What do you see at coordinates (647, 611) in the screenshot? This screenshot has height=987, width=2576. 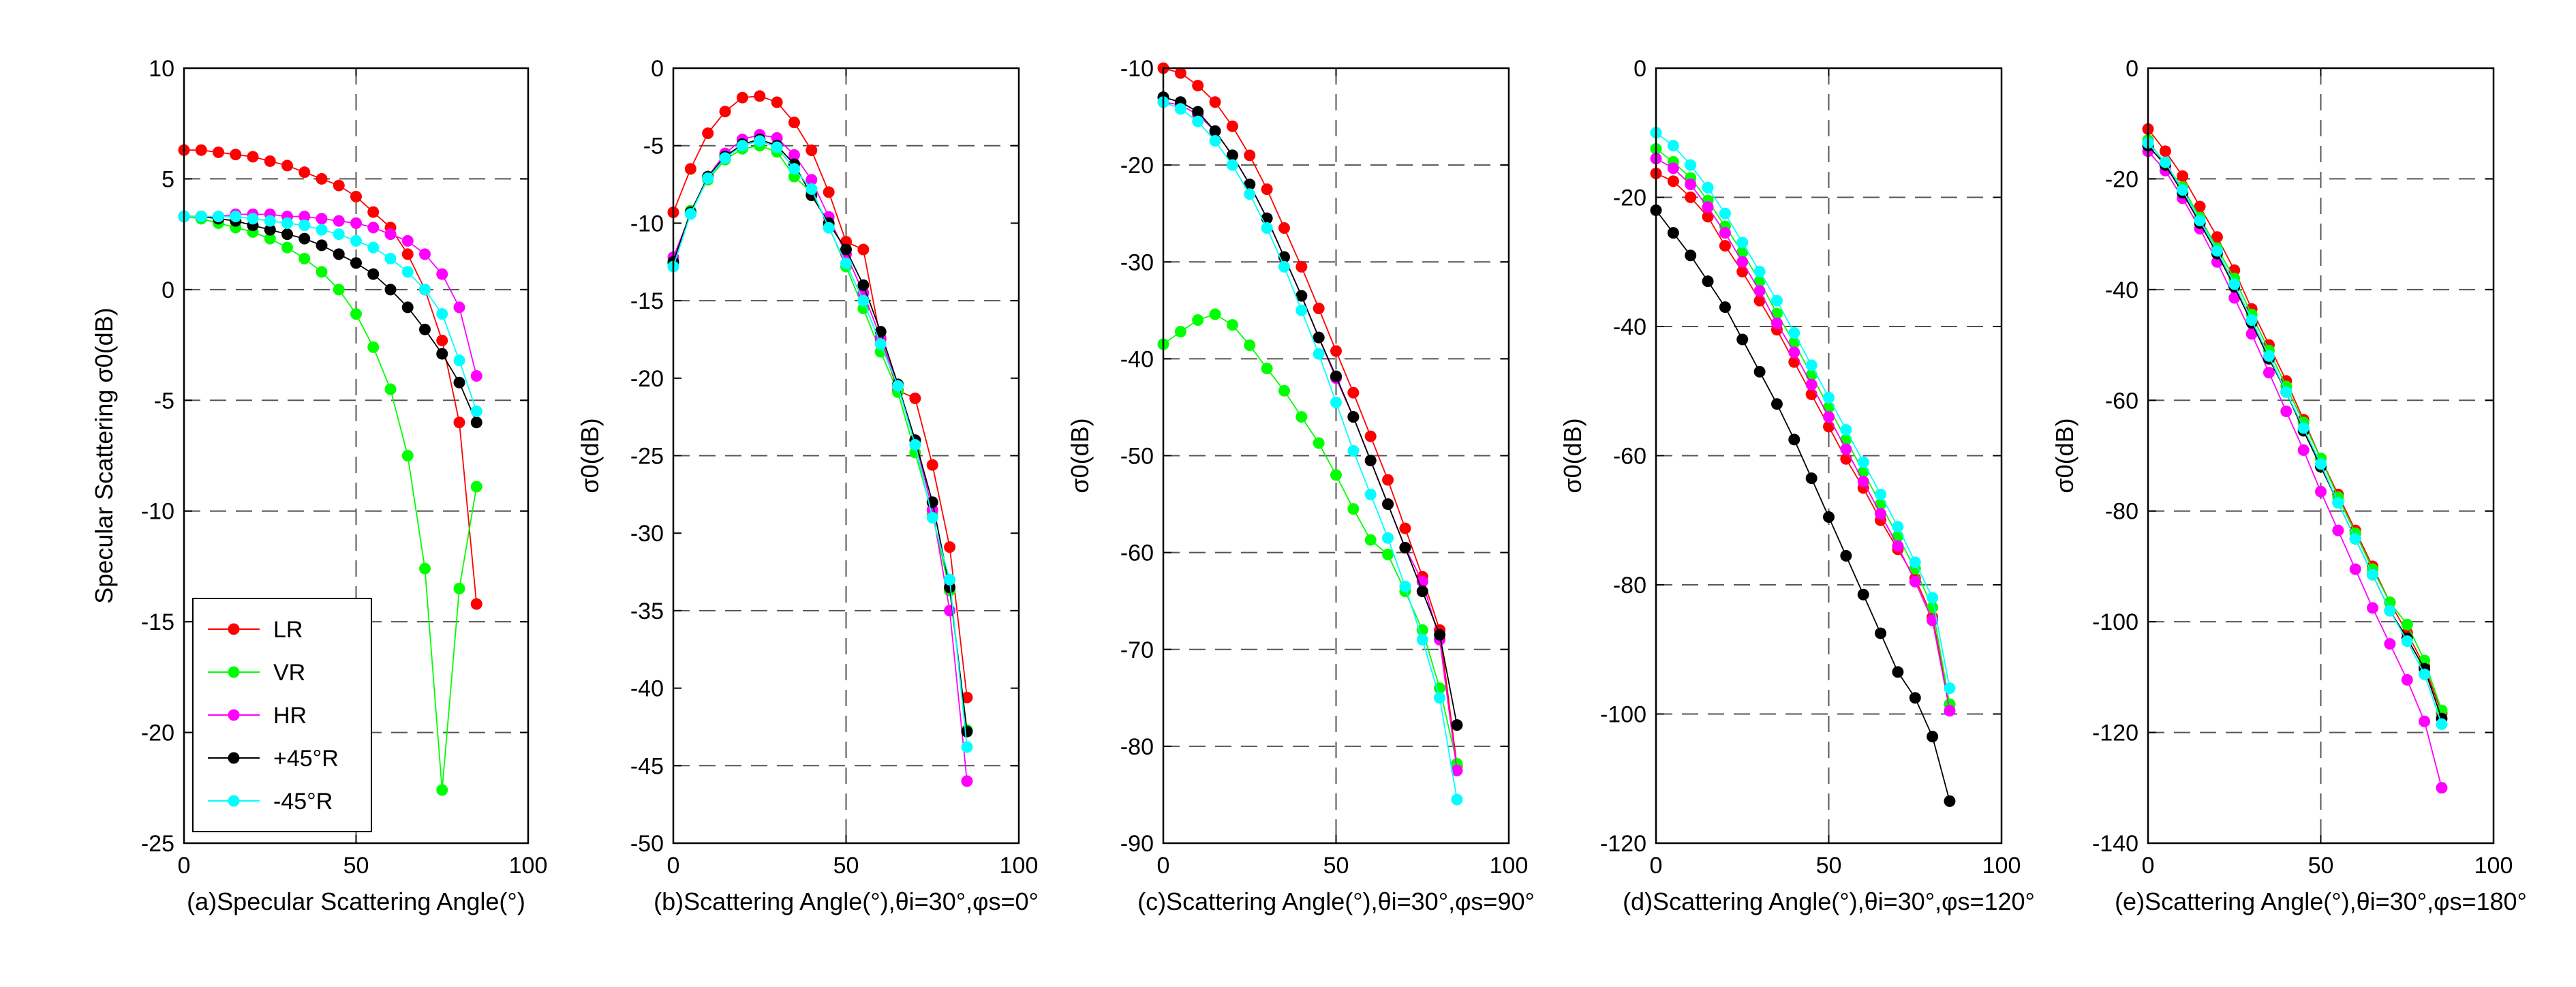 I see `y-tick-label: -35` at bounding box center [647, 611].